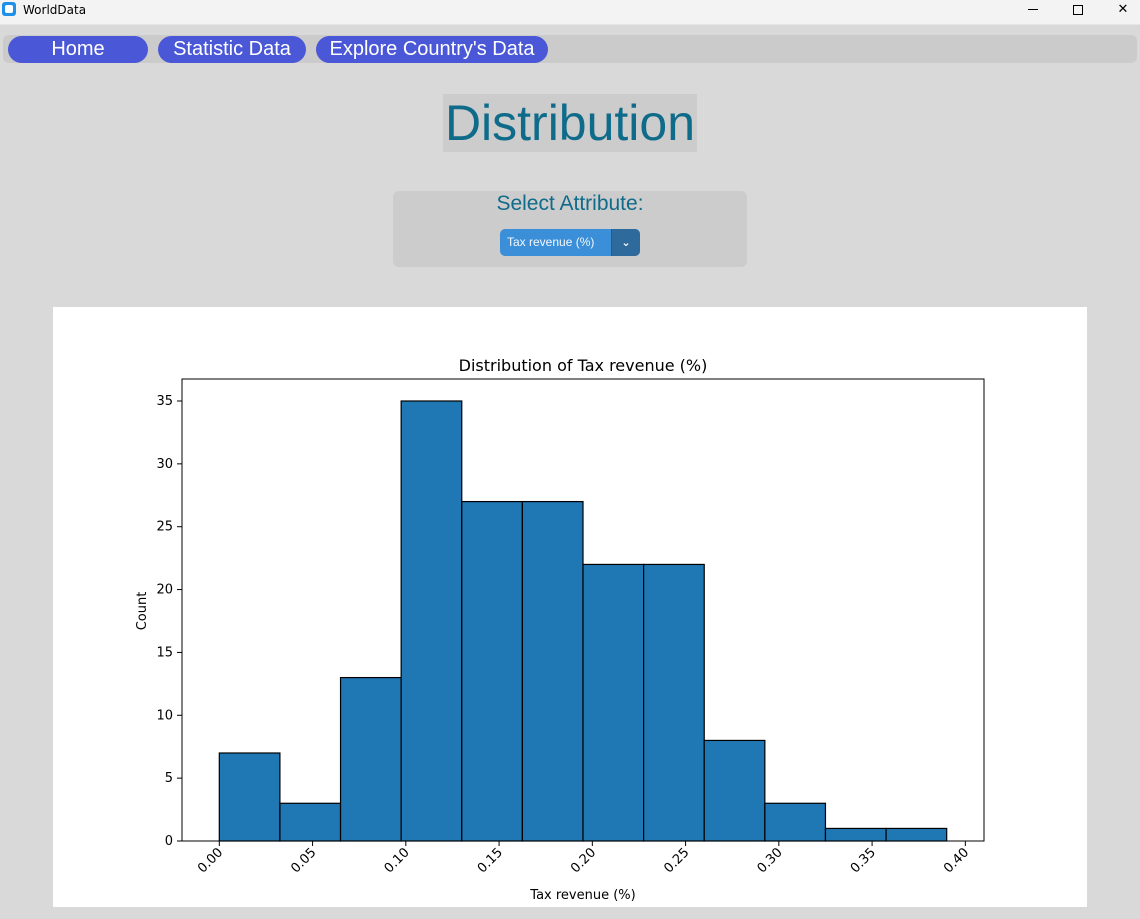 This screenshot has height=919, width=1140. I want to click on title-bar: WorldData ✕, so click(570, 12).